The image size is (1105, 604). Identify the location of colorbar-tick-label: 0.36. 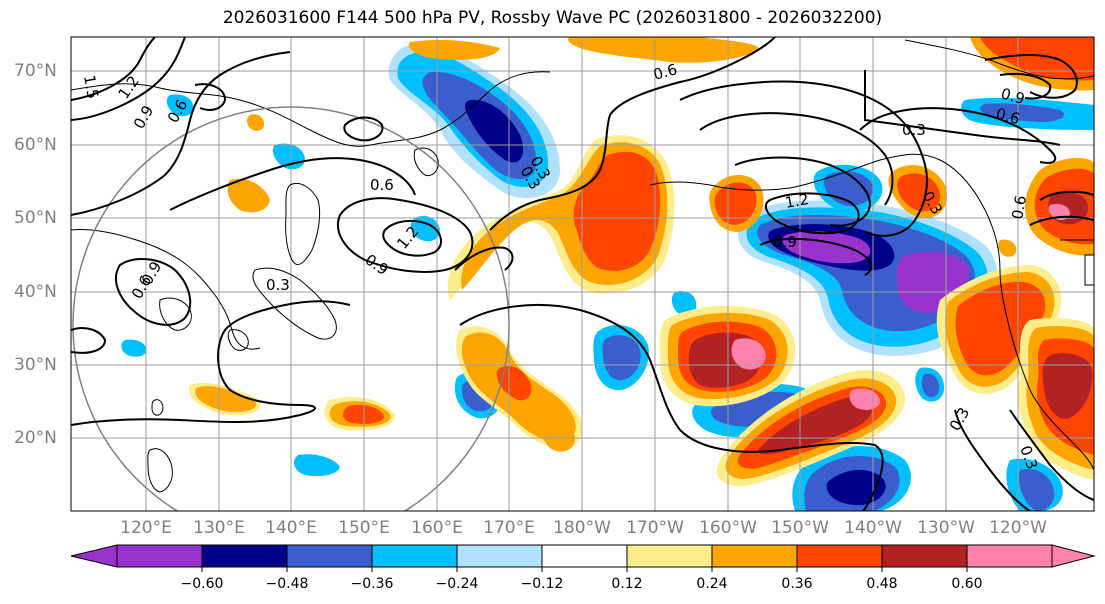
(797, 584).